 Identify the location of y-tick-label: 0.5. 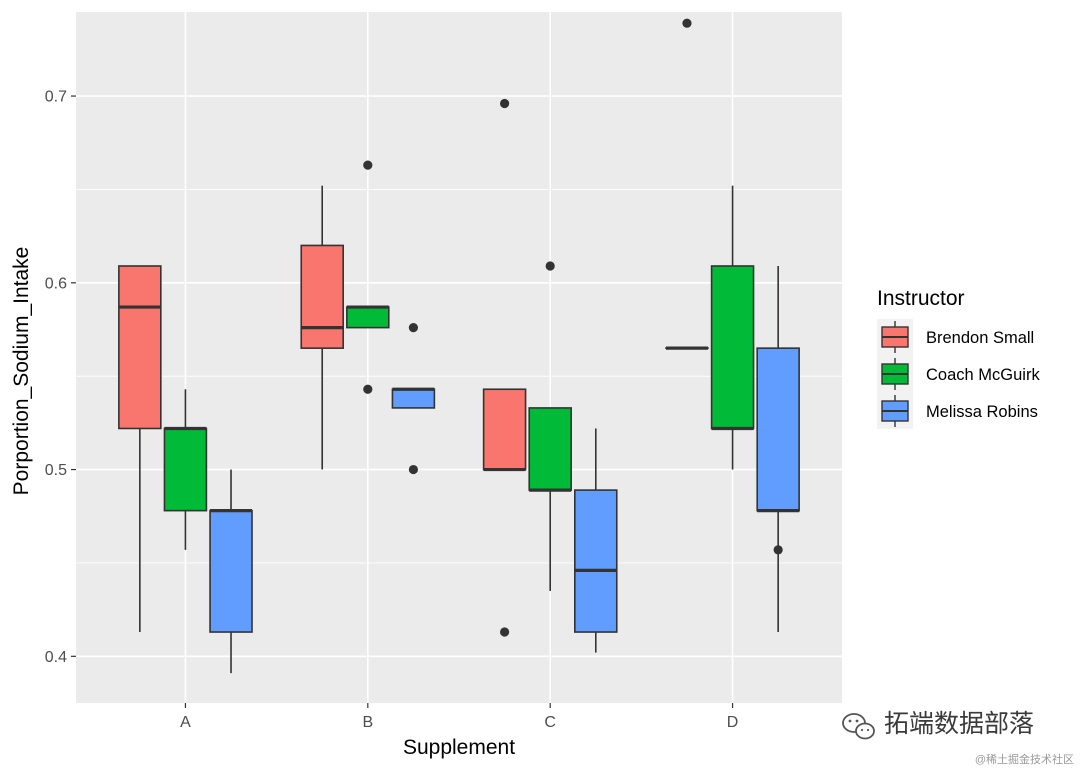
(56, 470).